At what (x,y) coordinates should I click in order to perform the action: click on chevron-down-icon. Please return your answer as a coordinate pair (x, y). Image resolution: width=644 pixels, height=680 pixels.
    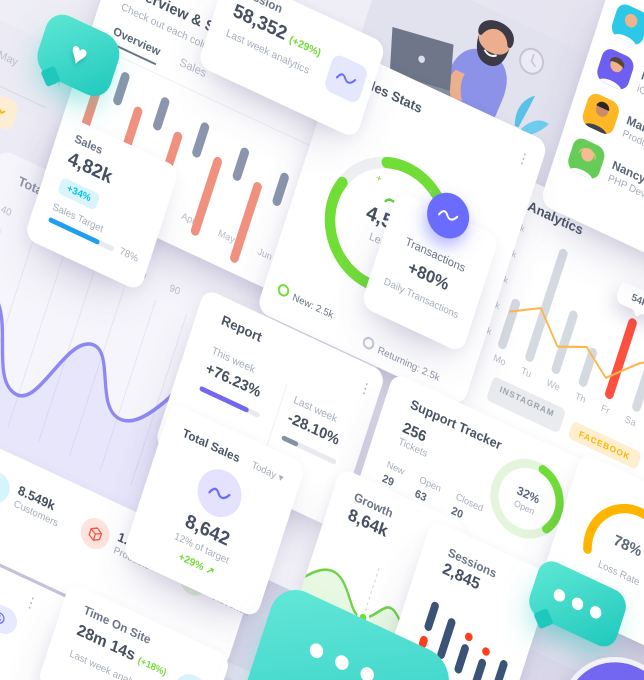
    Looking at the image, I should click on (3, 111).